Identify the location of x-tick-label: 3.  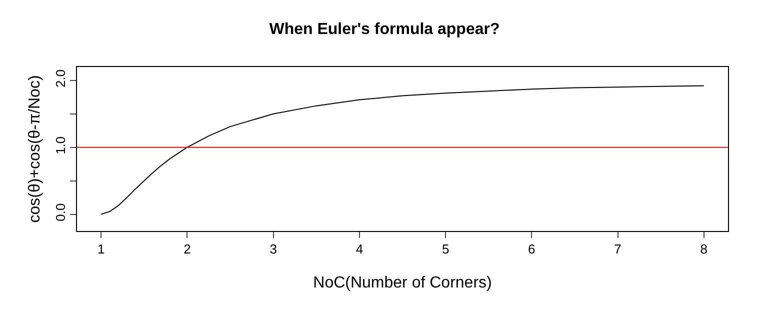
(273, 249).